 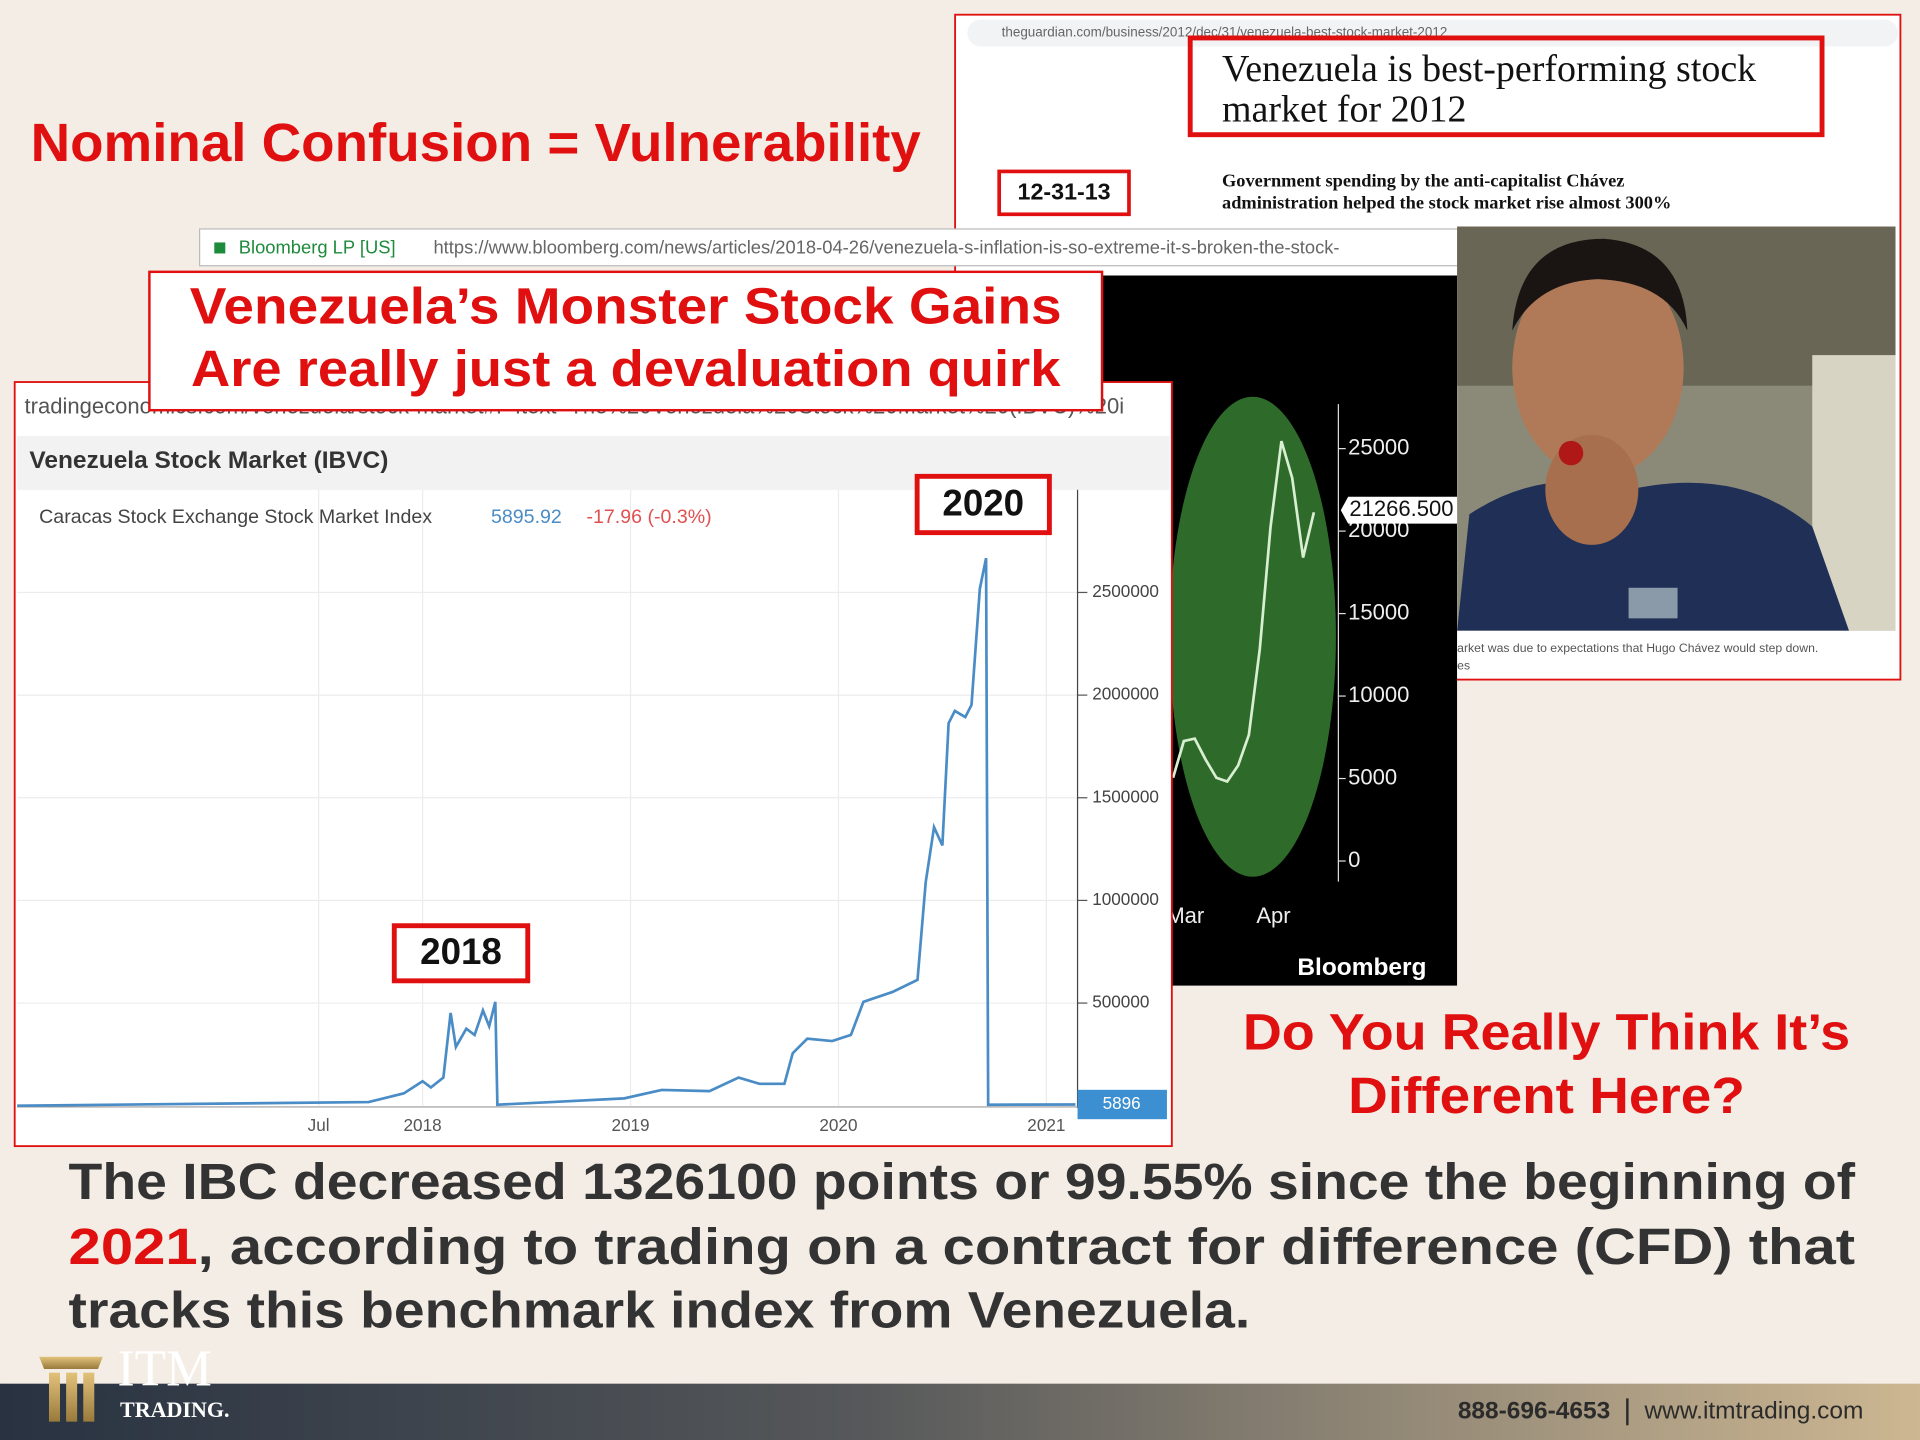 What do you see at coordinates (175, 1409) in the screenshot?
I see `logo-subtext: TRADING.` at bounding box center [175, 1409].